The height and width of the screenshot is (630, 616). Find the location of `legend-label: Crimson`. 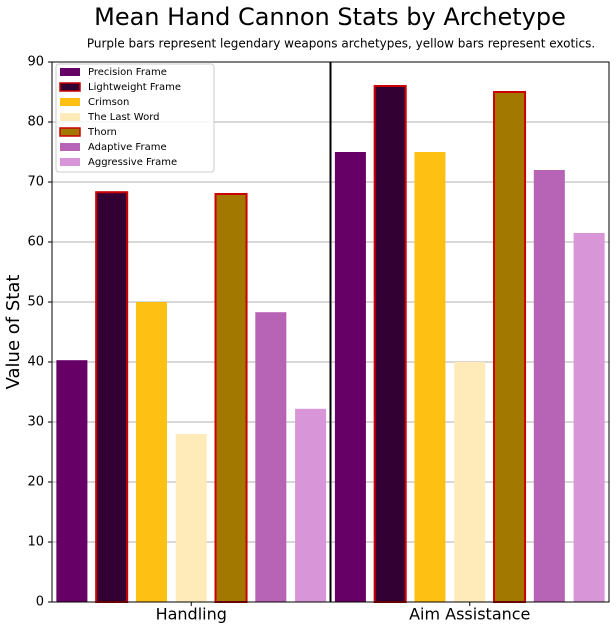

legend-label: Crimson is located at coordinates (108, 102).